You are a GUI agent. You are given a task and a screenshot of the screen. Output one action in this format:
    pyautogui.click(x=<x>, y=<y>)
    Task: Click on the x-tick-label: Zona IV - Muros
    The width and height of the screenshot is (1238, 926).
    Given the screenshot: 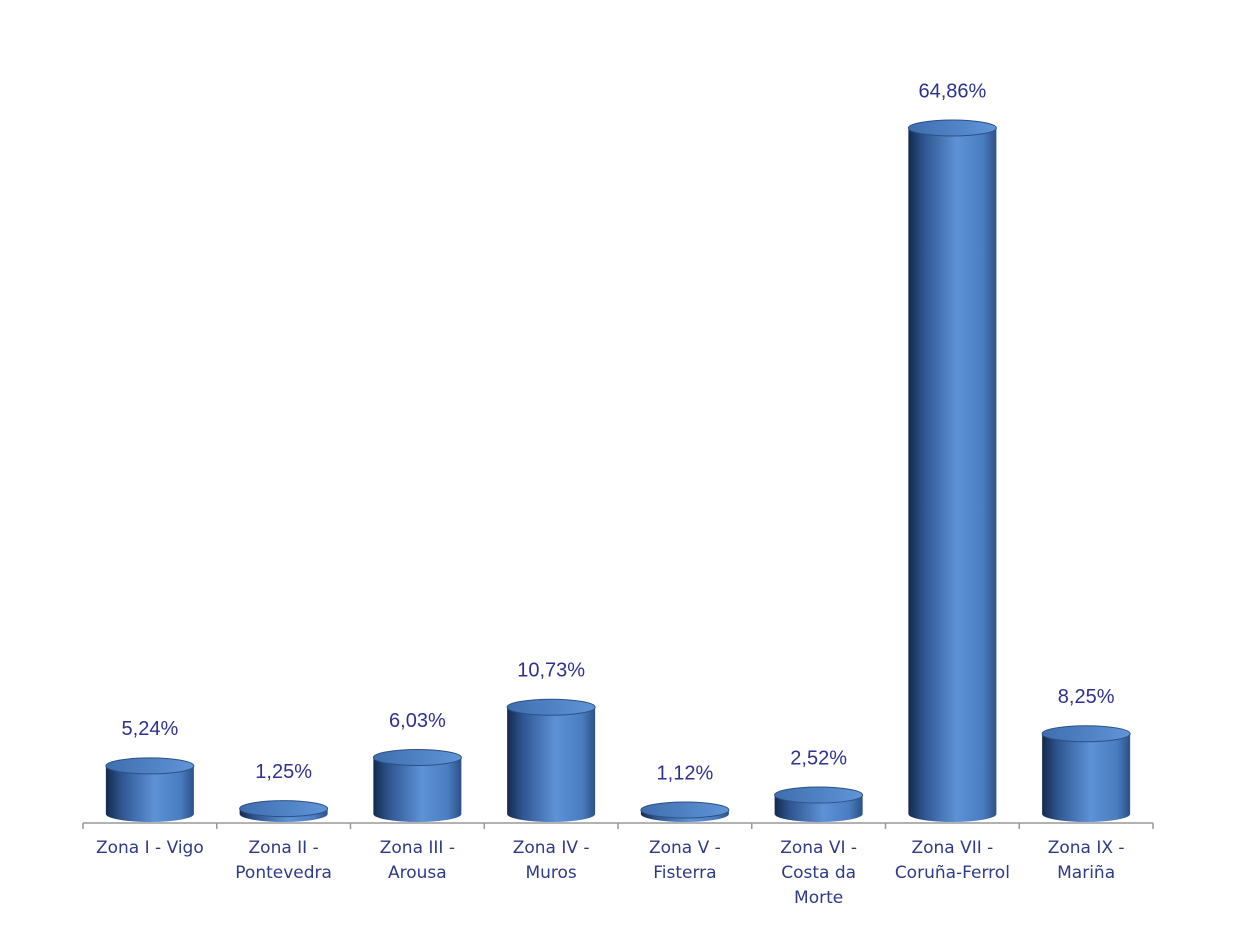 What is the action you would take?
    pyautogui.click(x=551, y=860)
    